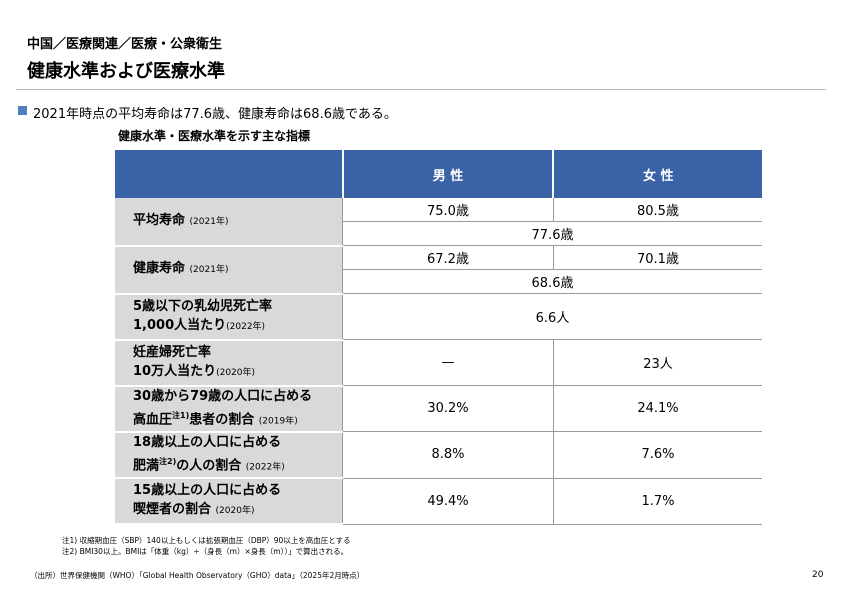  What do you see at coordinates (207, 442) in the screenshot?
I see `label: 18歳以上の人口に占める` at bounding box center [207, 442].